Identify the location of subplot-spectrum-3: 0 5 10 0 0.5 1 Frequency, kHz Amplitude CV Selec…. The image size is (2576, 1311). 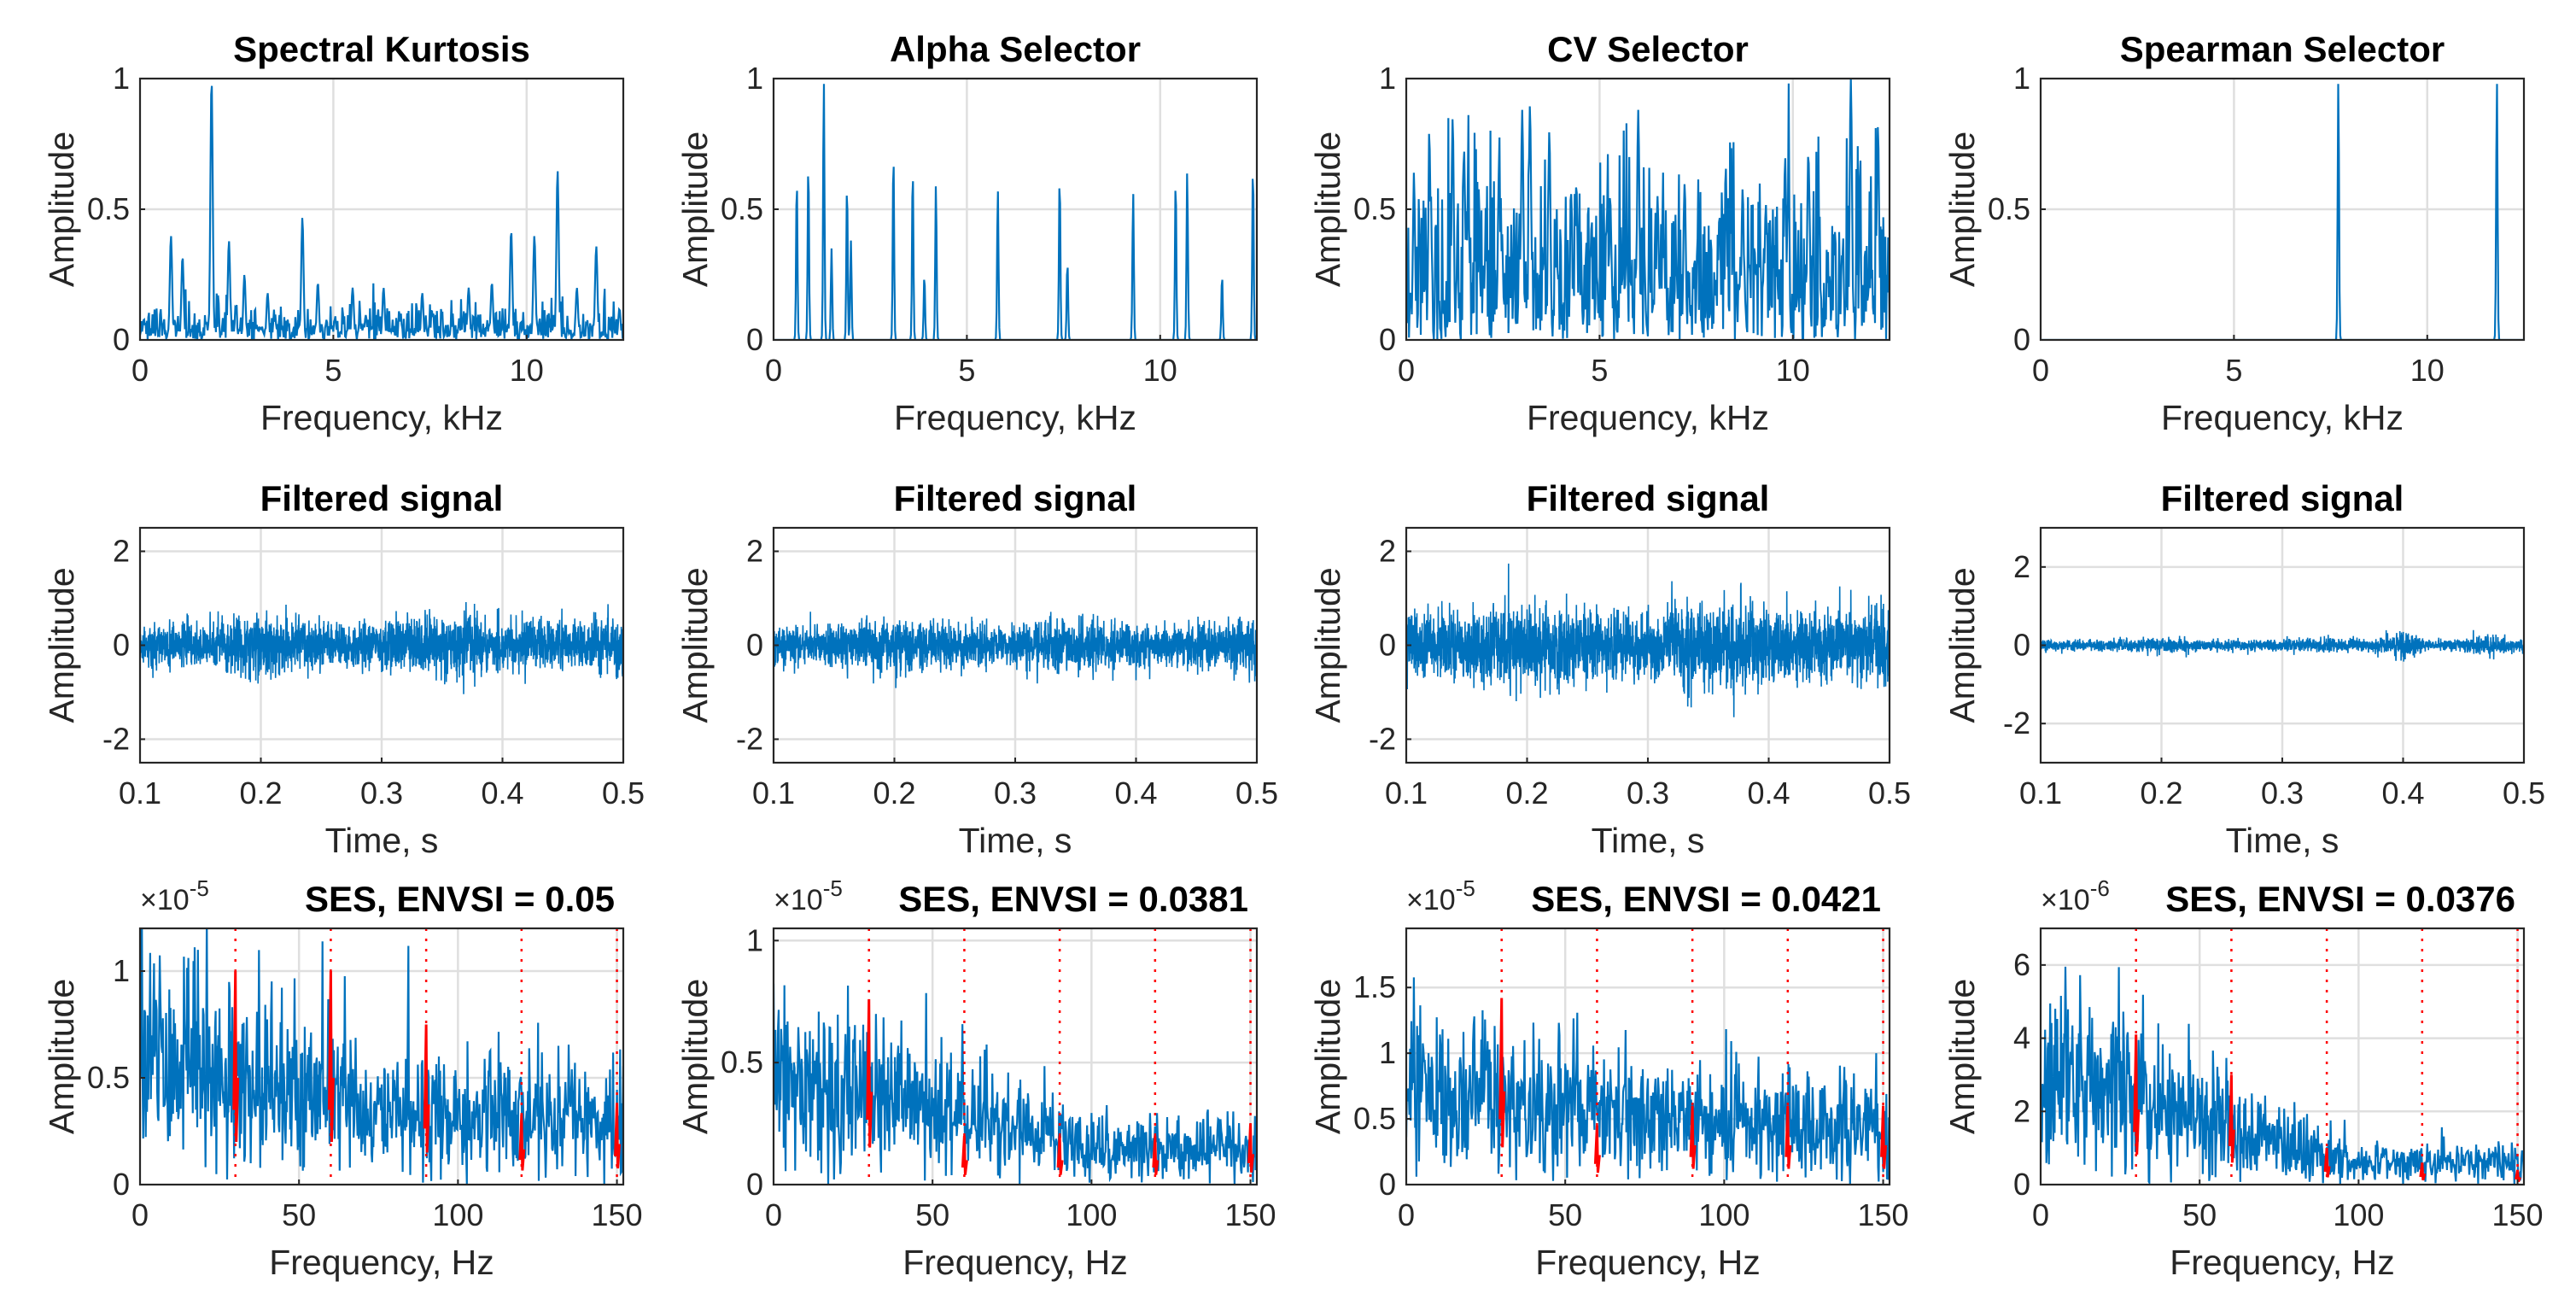
(1599, 233).